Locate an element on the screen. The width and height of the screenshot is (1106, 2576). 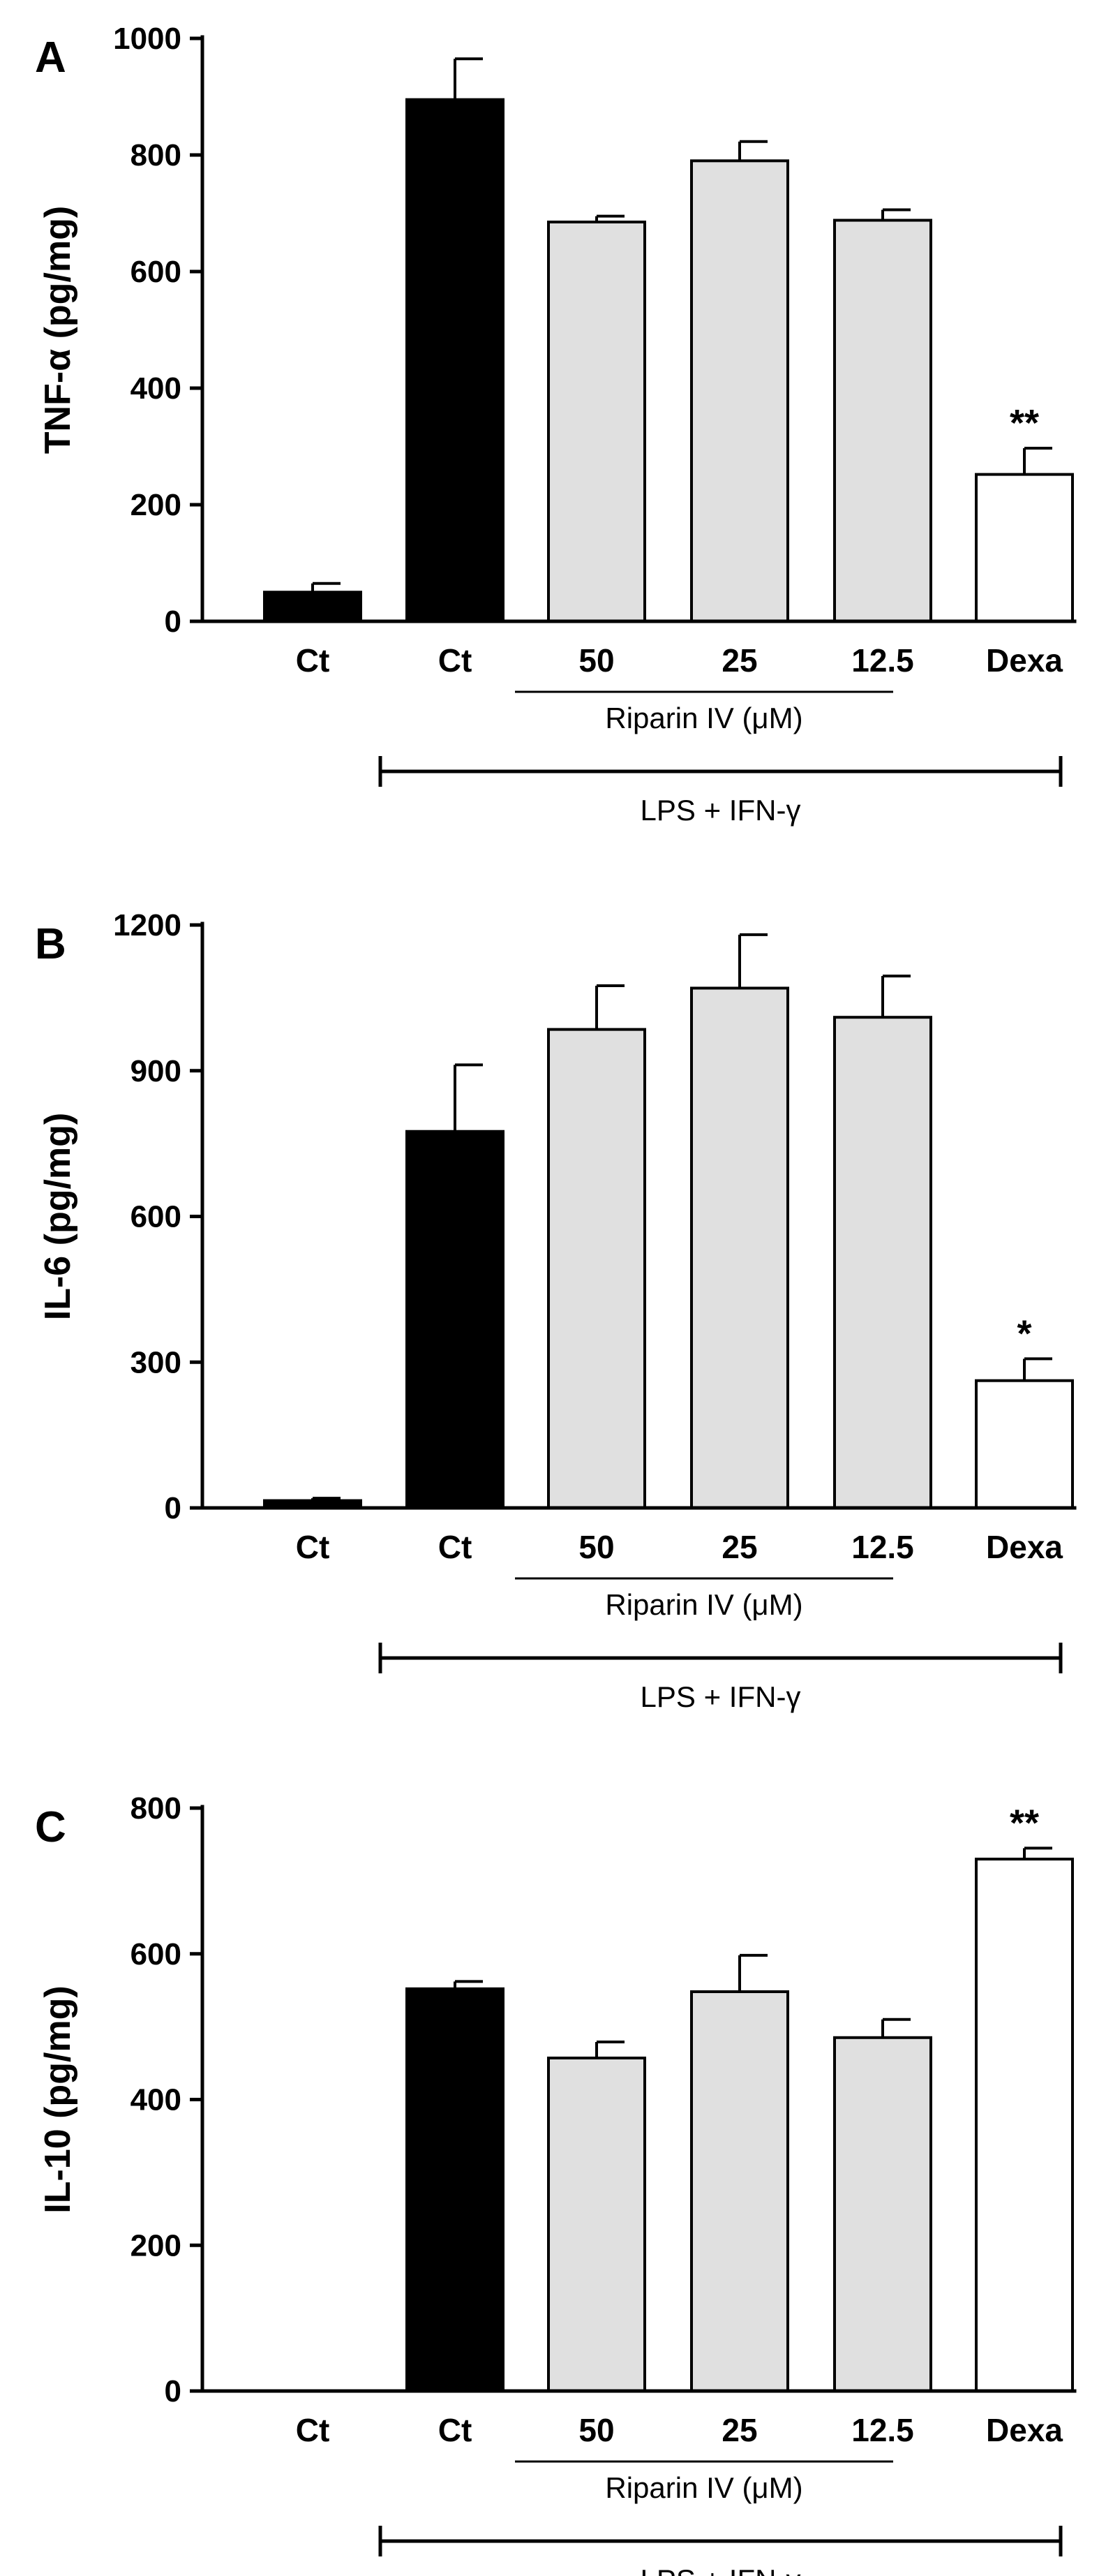
panel-letter: C is located at coordinates (51, 1827).